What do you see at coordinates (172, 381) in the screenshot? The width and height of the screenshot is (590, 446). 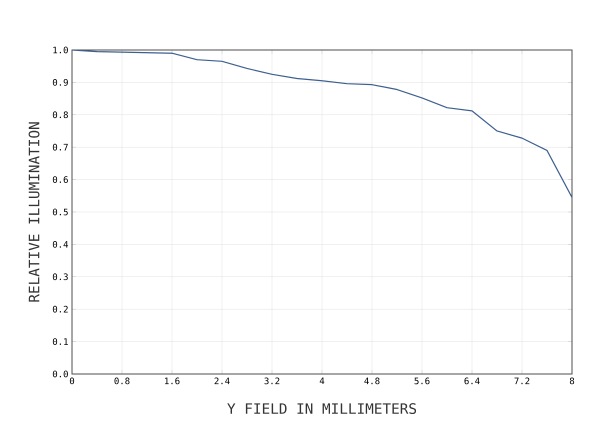 I see `x-tick-label: 1.6` at bounding box center [172, 381].